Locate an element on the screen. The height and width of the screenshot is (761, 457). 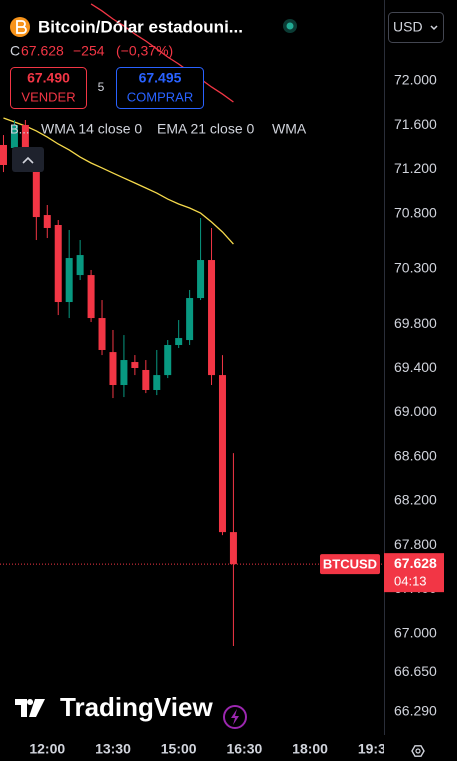
y-tick-label: 71.600 is located at coordinates (415, 124).